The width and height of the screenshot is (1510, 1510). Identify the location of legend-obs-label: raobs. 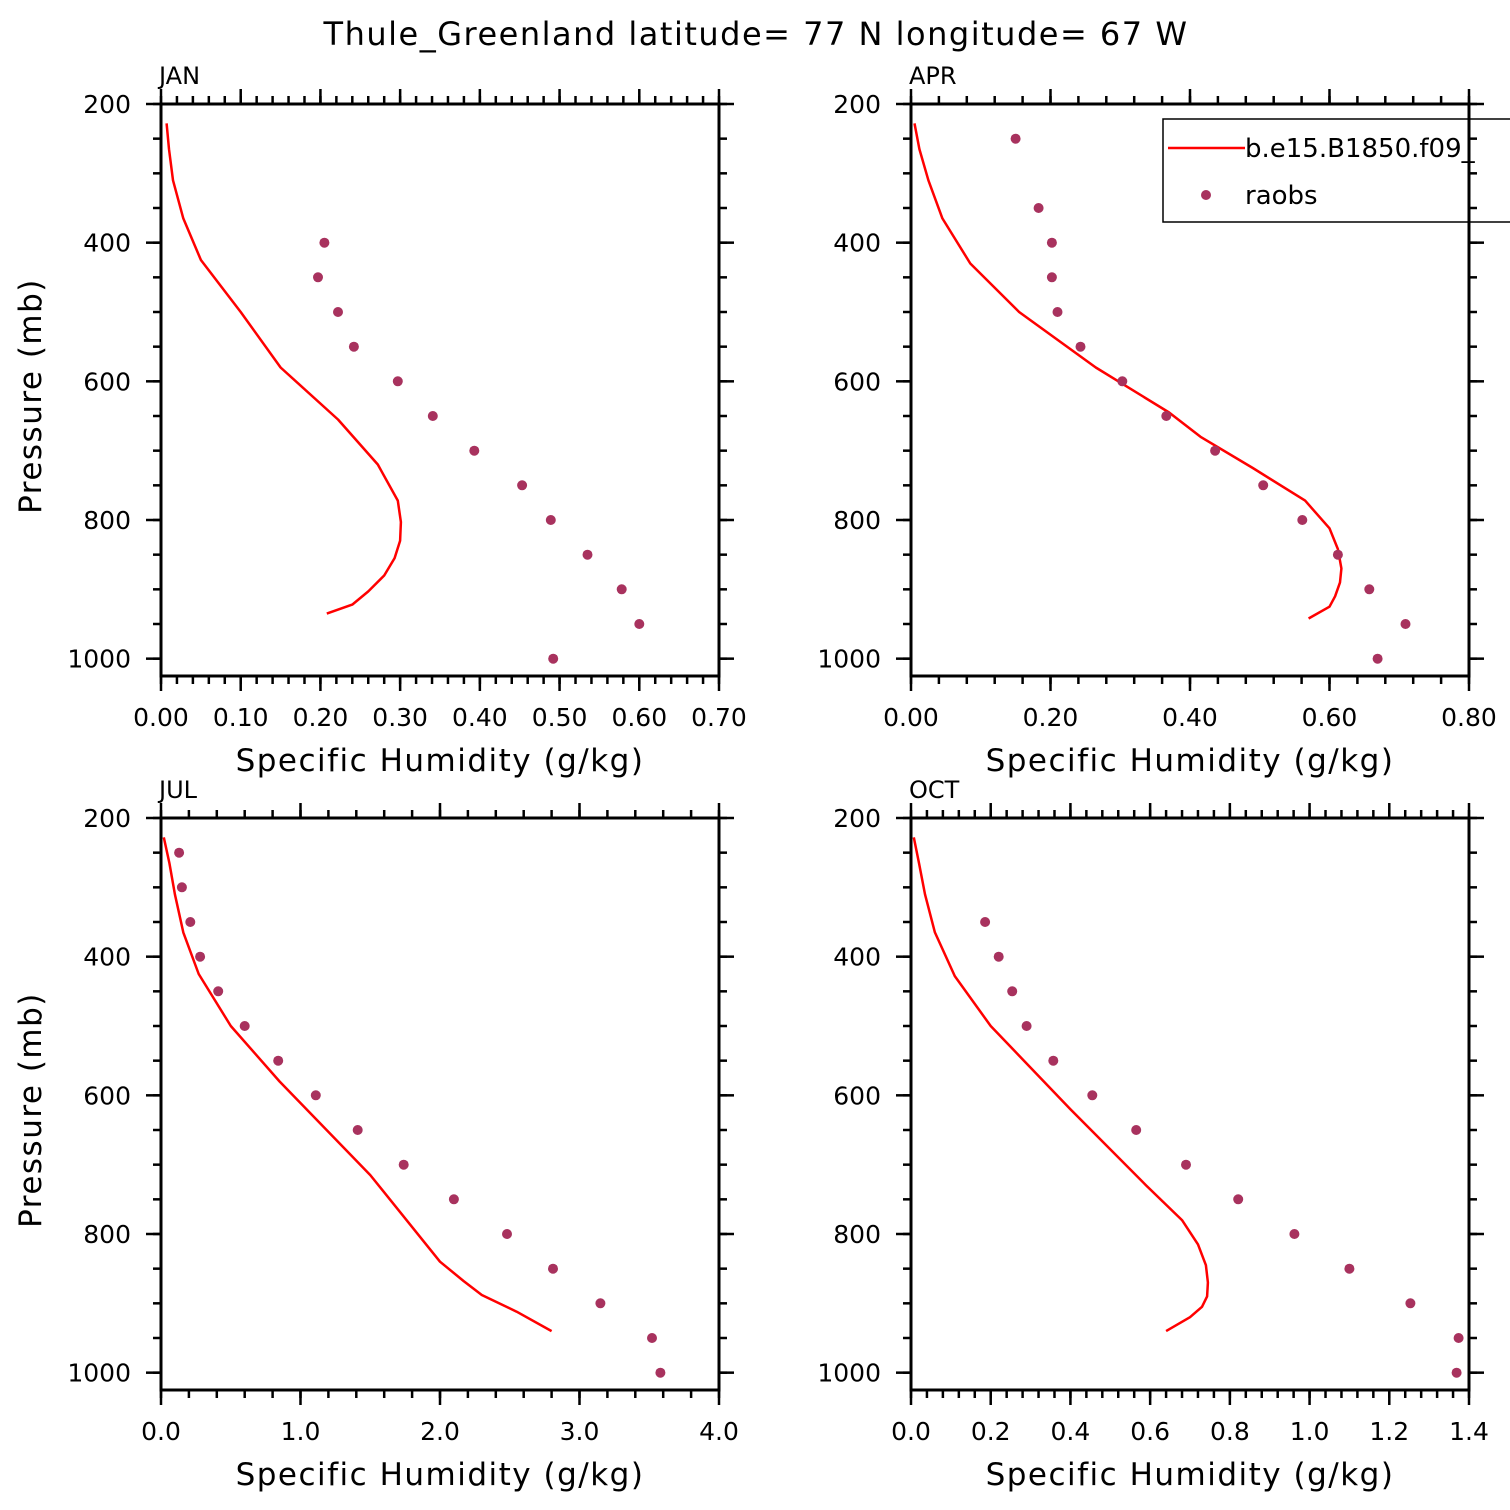
(1281, 196).